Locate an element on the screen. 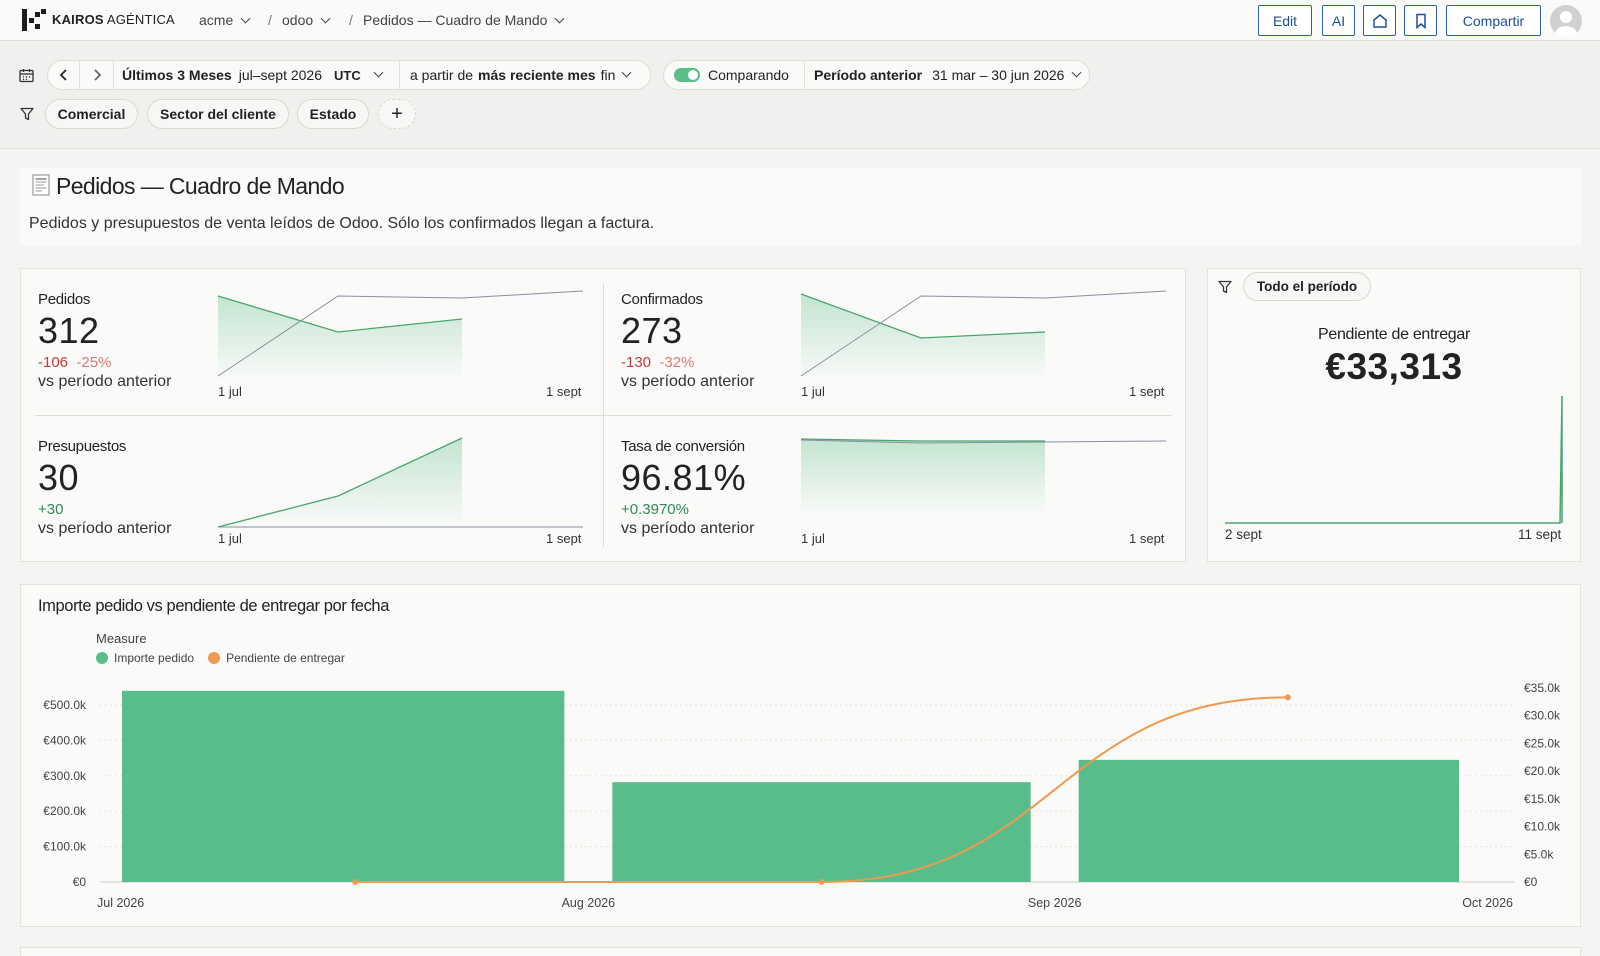 The image size is (1600, 956). y-right-tick: €35.0k is located at coordinates (1542, 688).